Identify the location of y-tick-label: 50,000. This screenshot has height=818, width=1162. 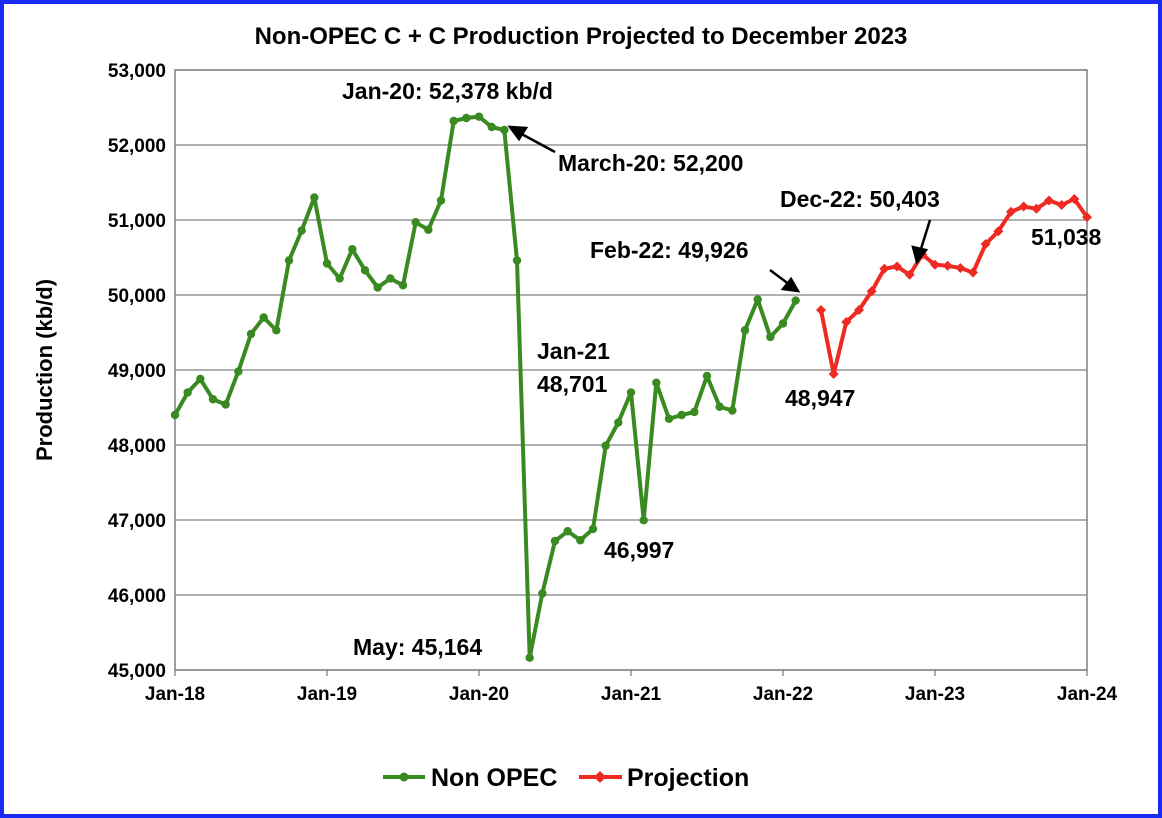
(137, 296).